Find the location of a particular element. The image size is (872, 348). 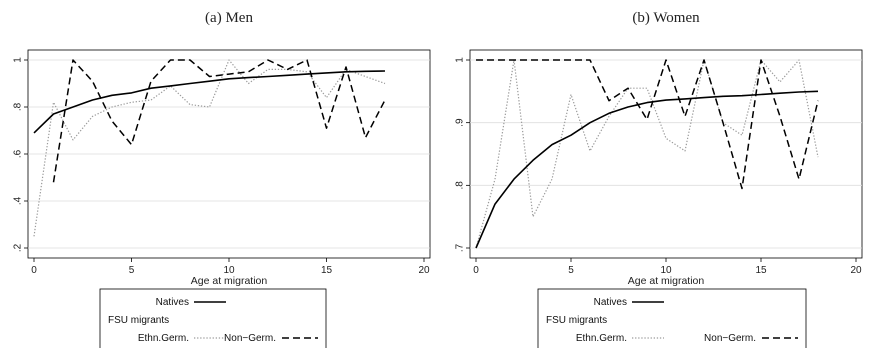

panel-title: (b) Women is located at coordinates (666, 18).